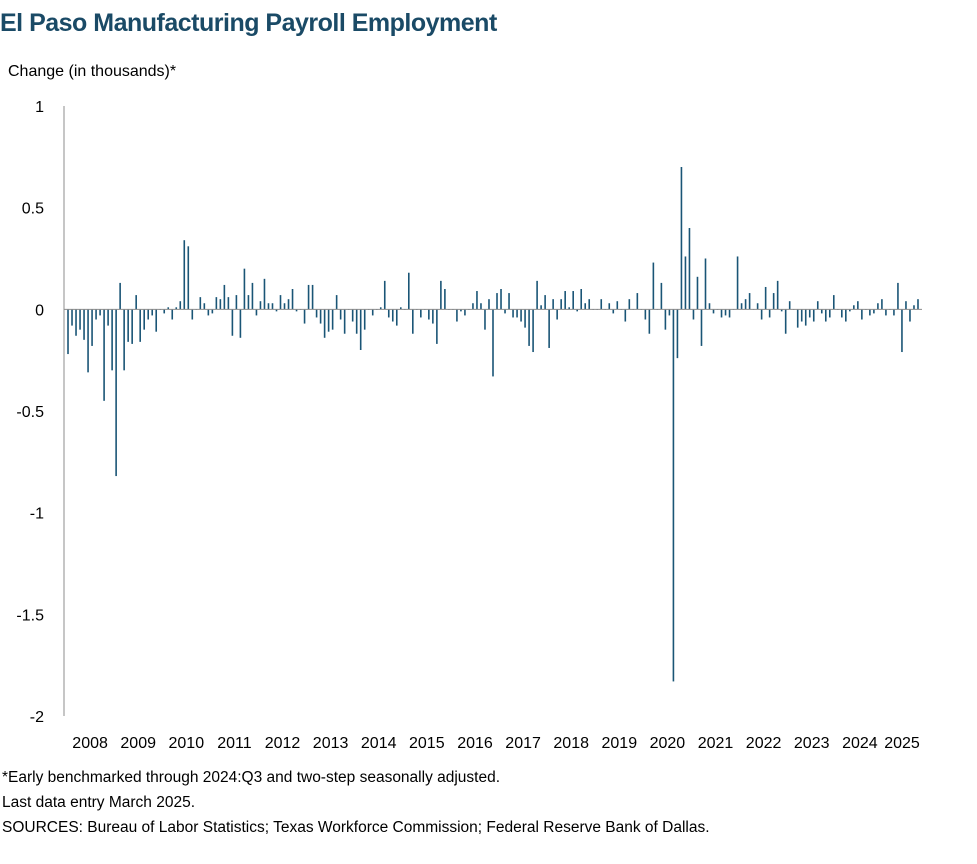 This screenshot has width=977, height=864. Describe the element at coordinates (902, 743) in the screenshot. I see `x-tick-label: 2025` at that location.